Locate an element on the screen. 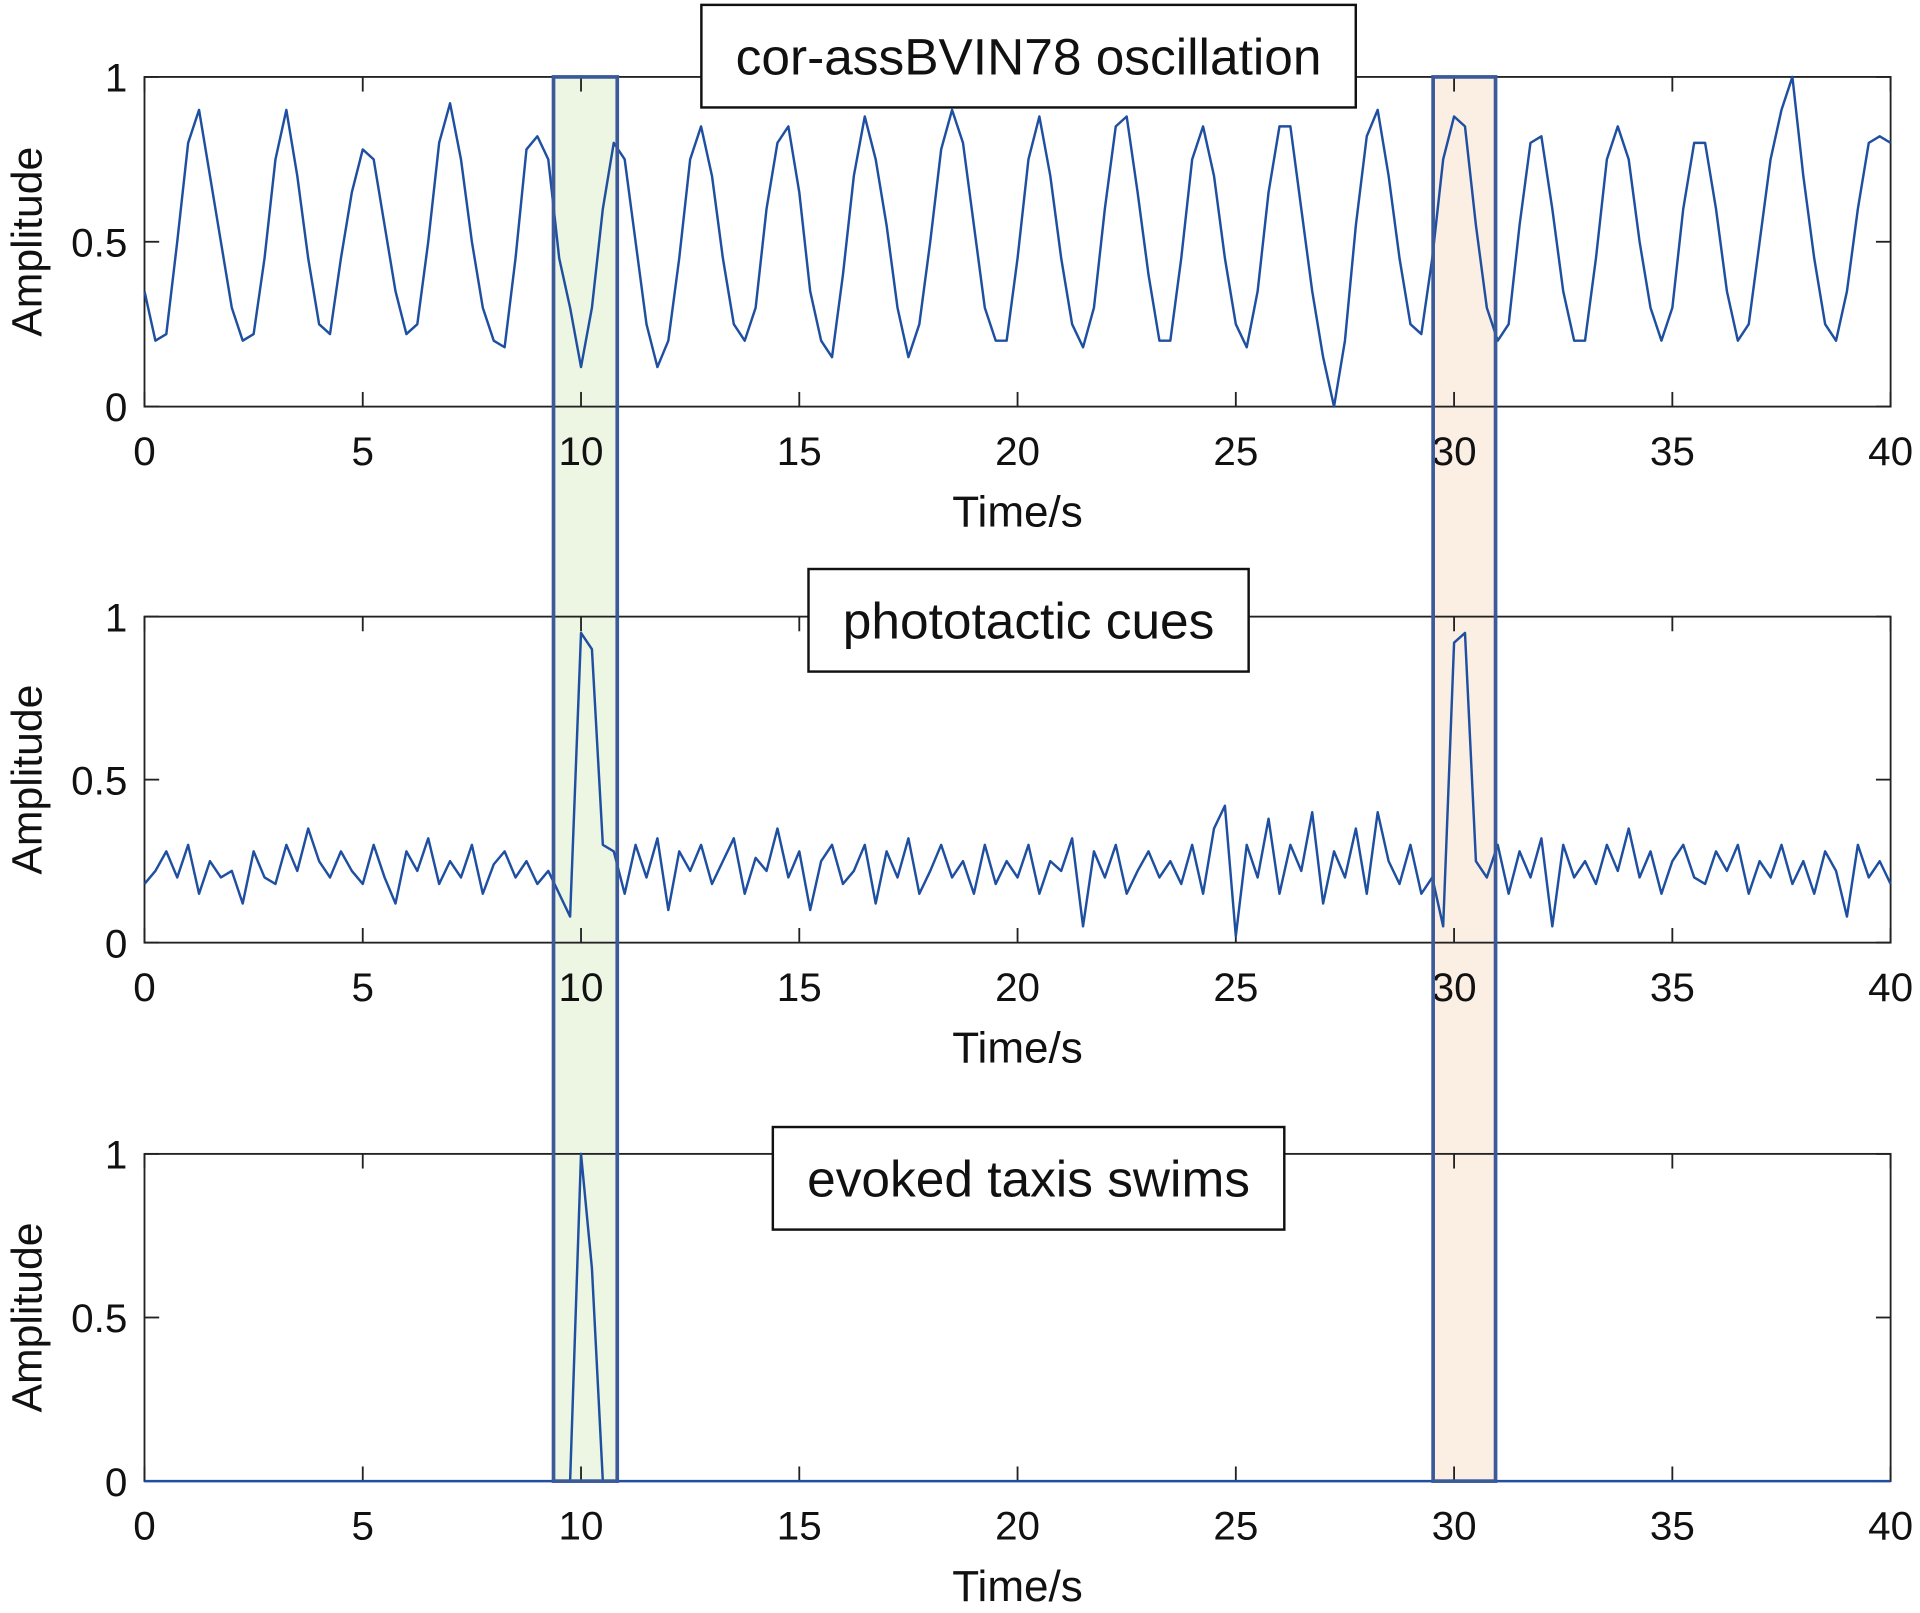 This screenshot has height=1613, width=1920. title-box: phototactic cues is located at coordinates (1028, 620).